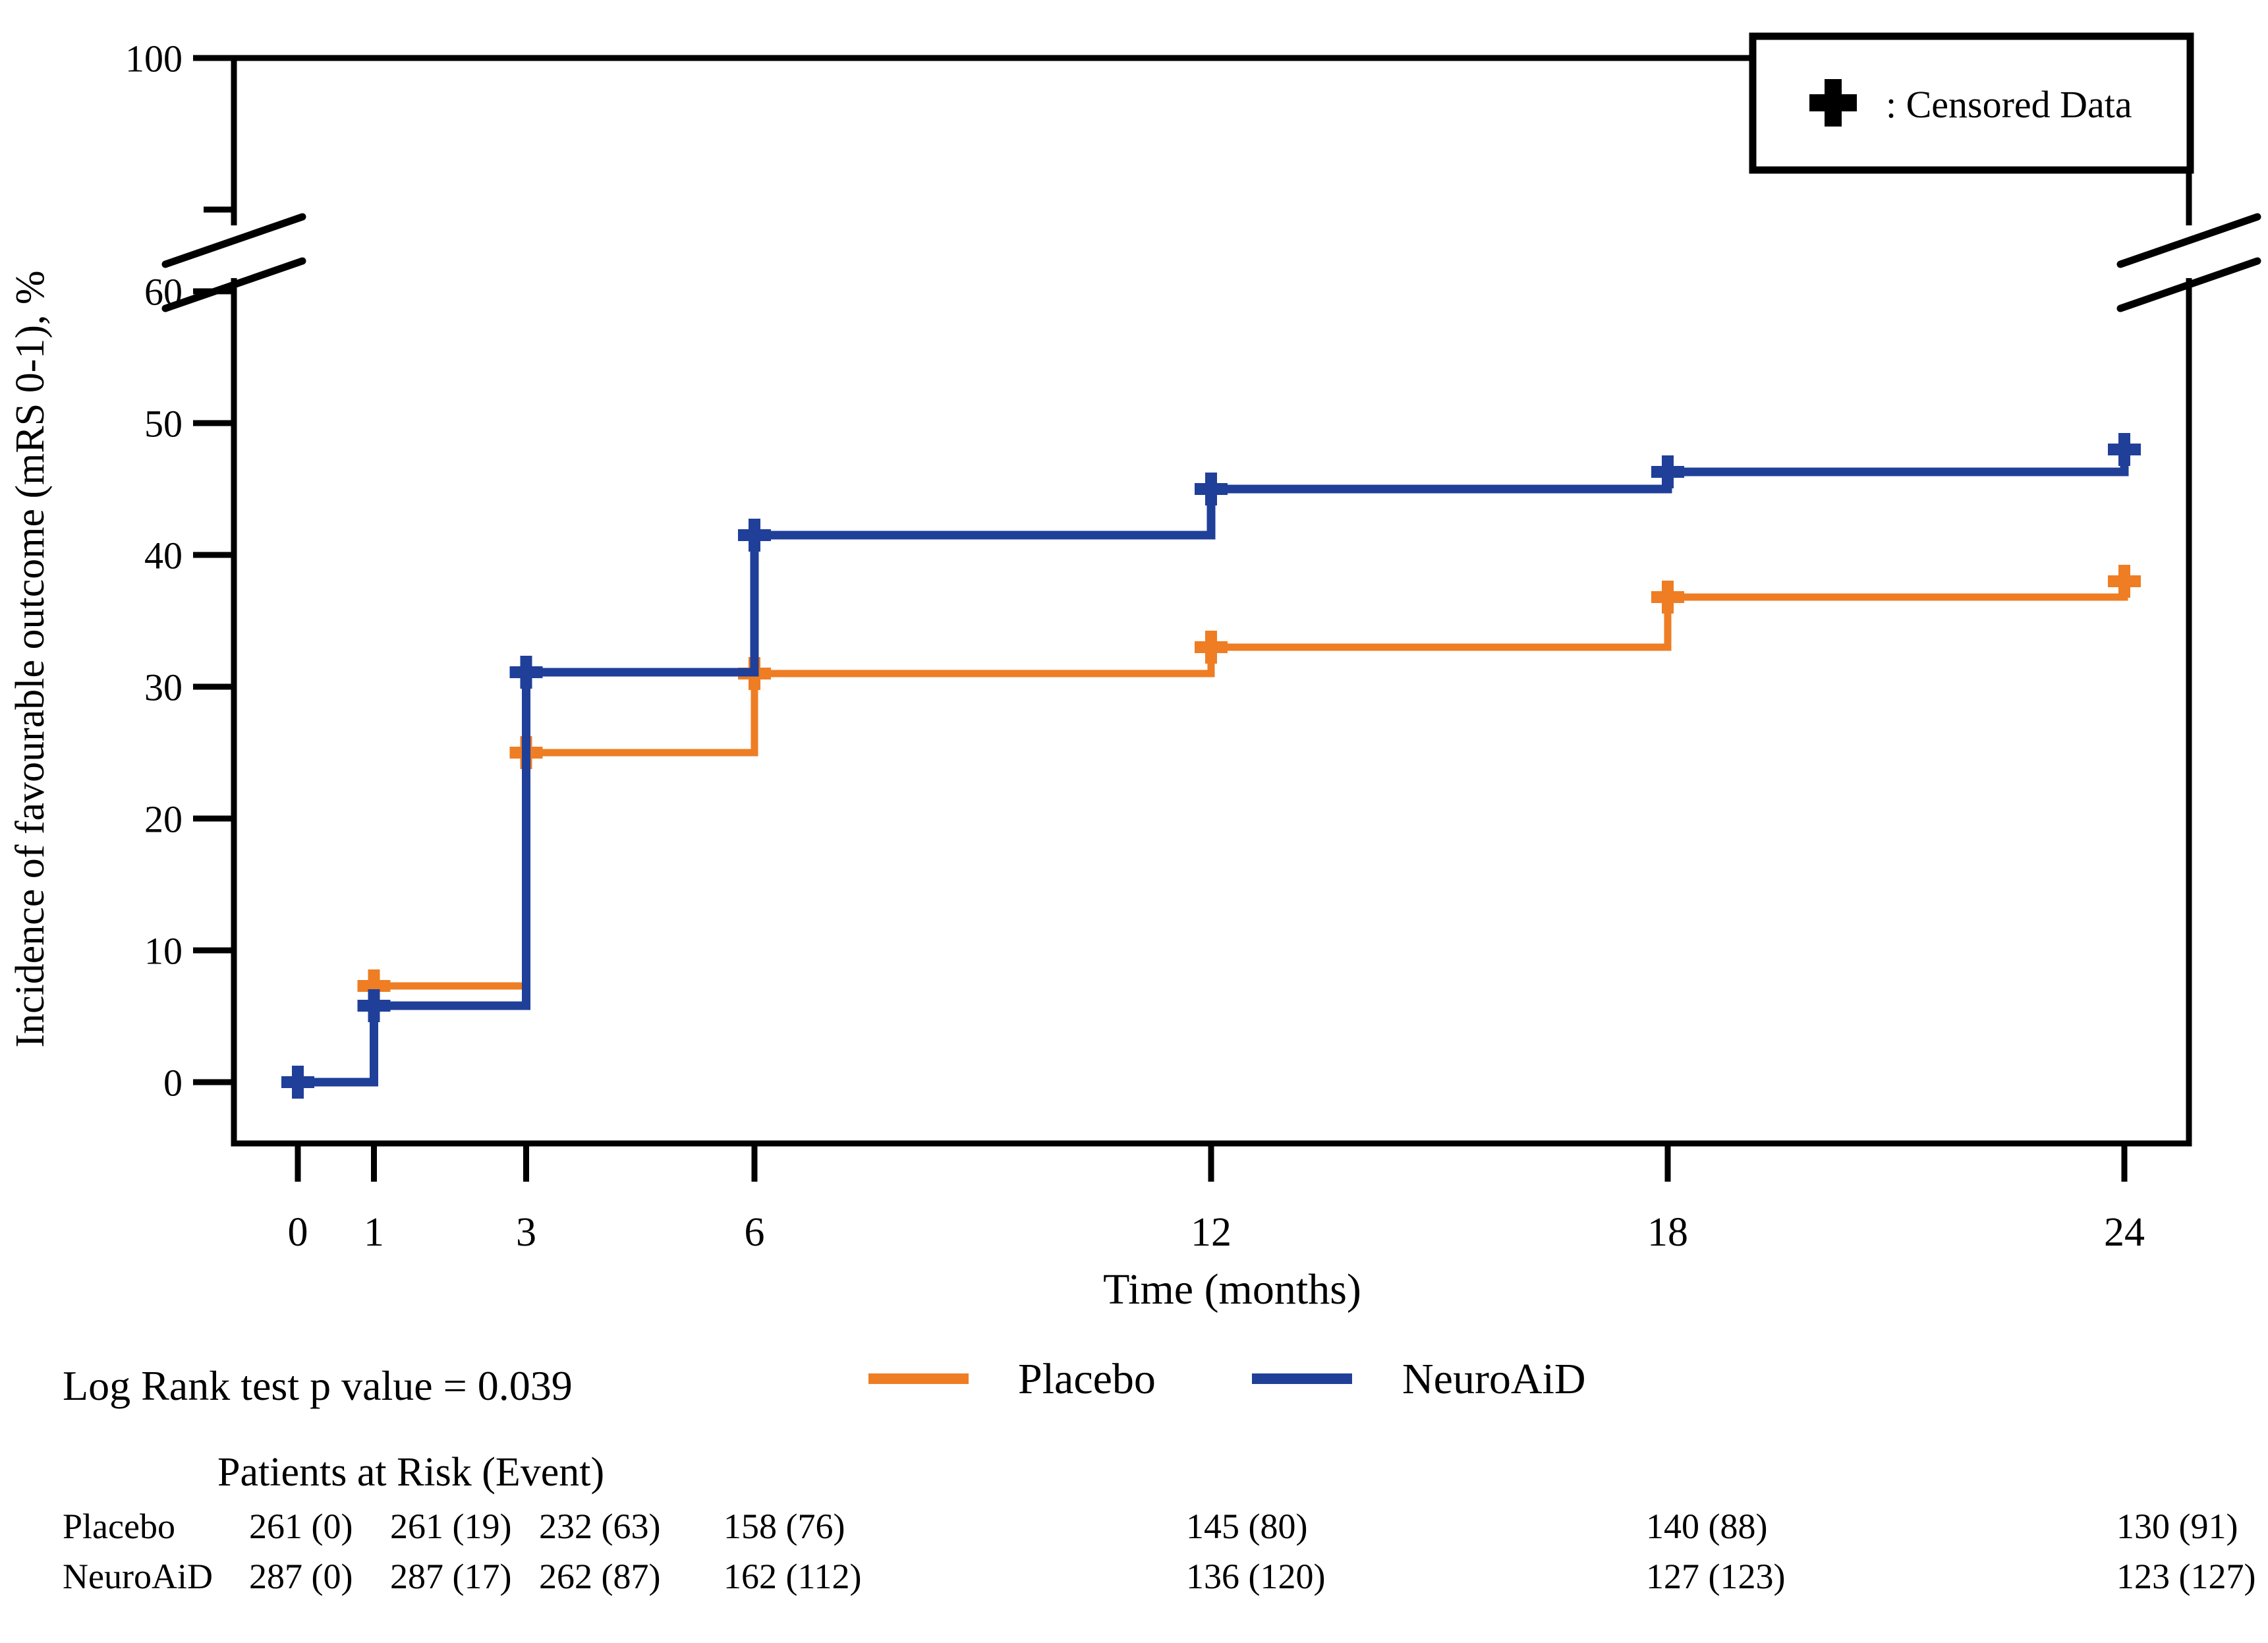  I want to click on y-tick-label: 40, so click(163, 555).